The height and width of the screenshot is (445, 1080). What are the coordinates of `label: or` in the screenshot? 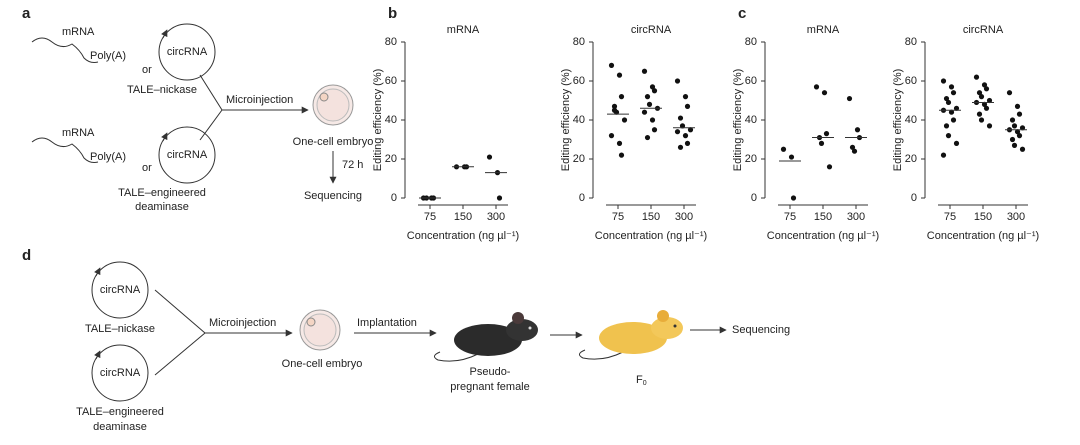 It's located at (147, 168).